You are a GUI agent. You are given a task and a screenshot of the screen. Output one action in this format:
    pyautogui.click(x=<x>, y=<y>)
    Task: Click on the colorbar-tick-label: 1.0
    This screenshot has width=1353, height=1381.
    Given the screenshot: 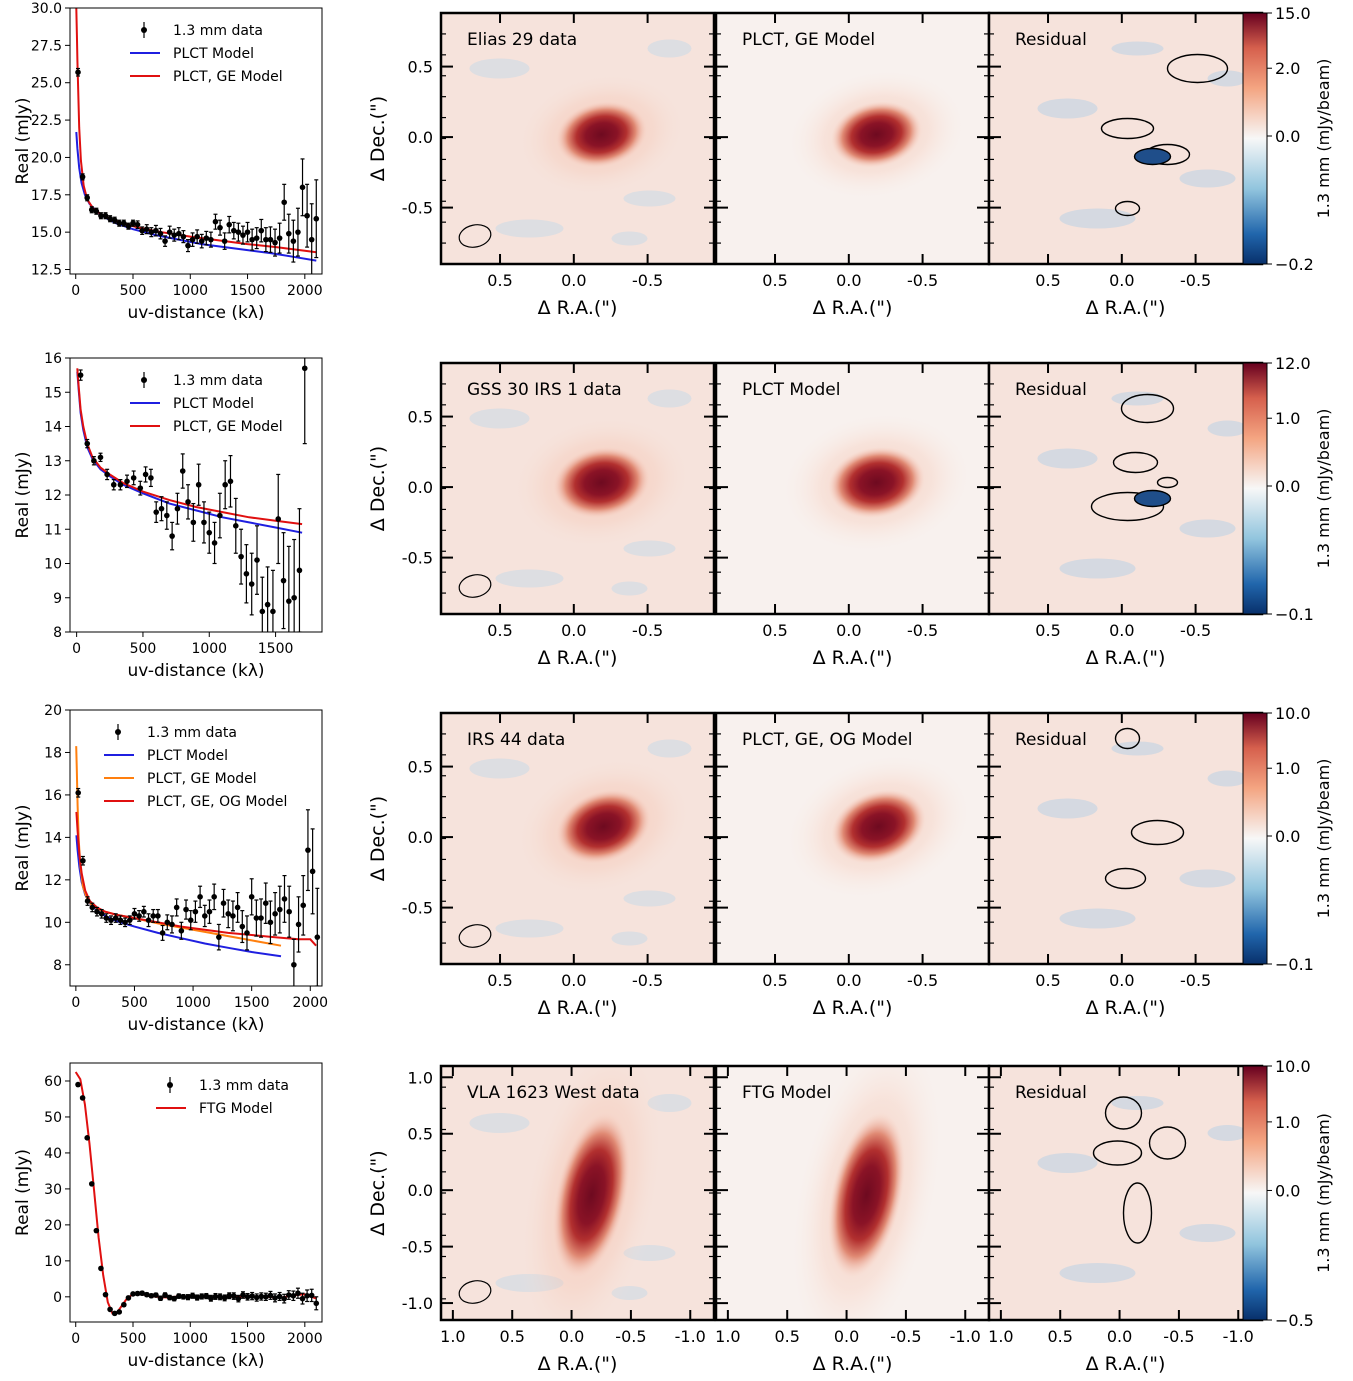 What is the action you would take?
    pyautogui.click(x=1287, y=768)
    